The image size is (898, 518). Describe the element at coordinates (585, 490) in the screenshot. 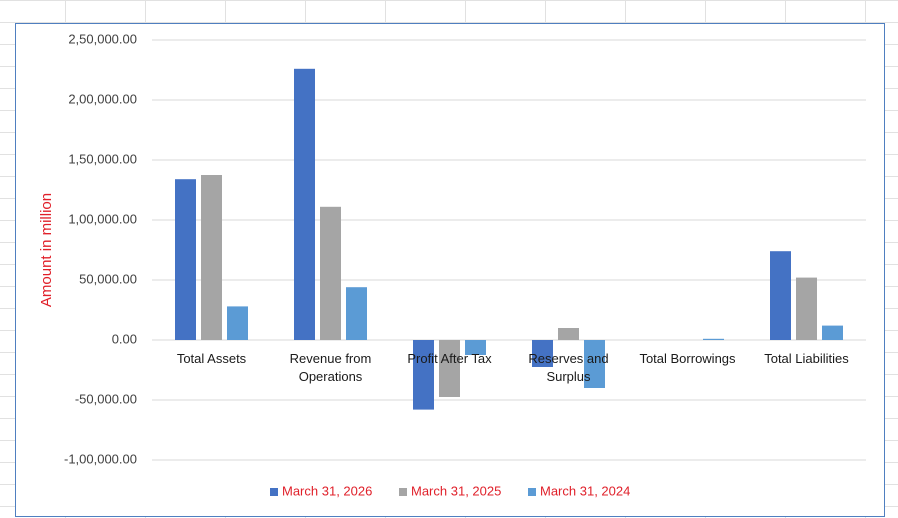

I see `legend-label: March 31, 2024` at that location.